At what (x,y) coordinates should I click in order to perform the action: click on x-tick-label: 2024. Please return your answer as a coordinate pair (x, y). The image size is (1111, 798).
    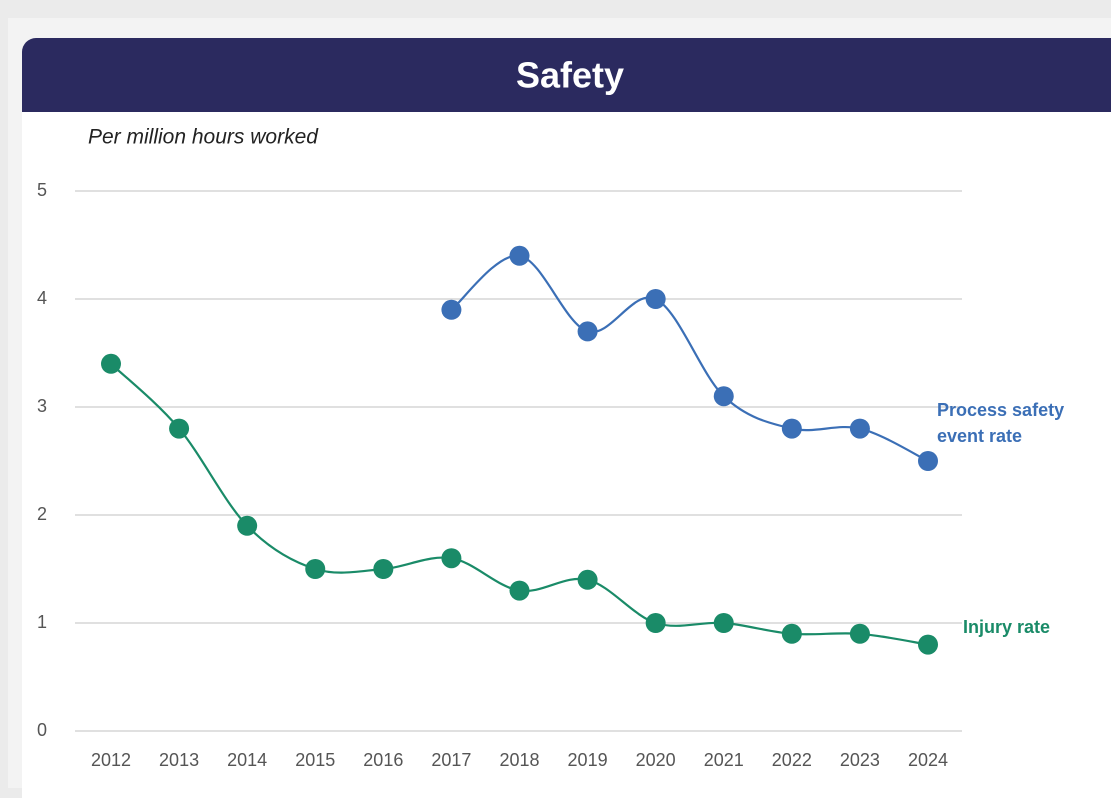
    Looking at the image, I should click on (928, 760).